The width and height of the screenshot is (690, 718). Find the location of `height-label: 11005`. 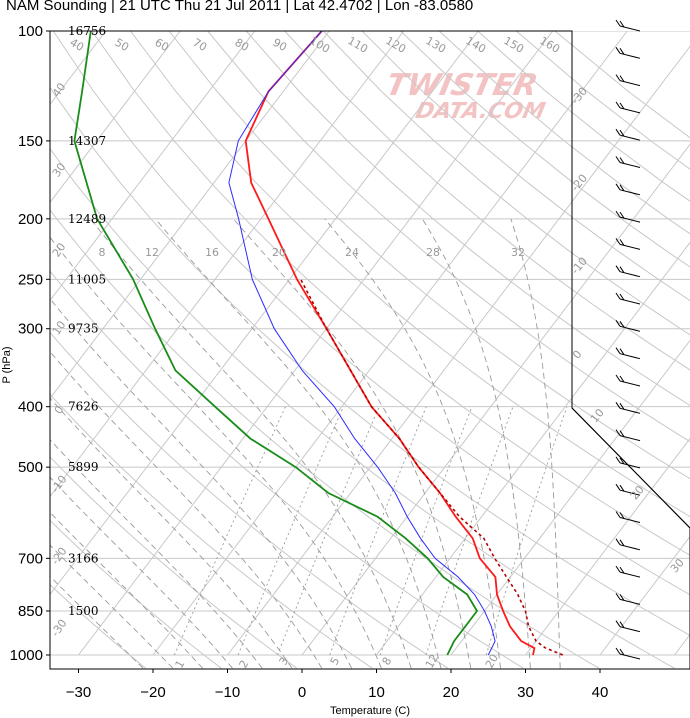

height-label: 11005 is located at coordinates (87, 279).